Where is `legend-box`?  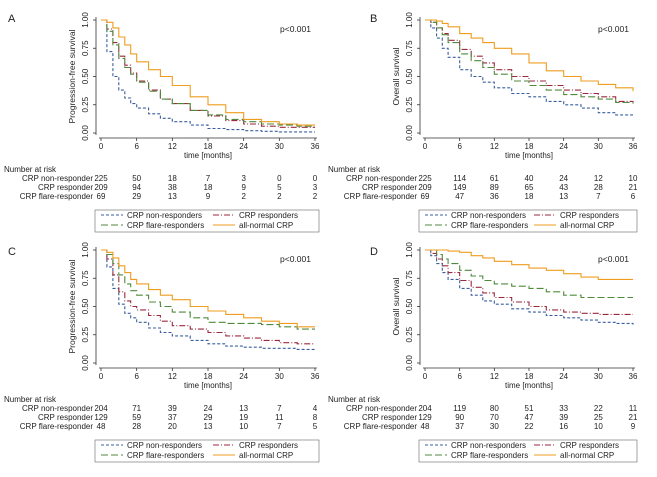 legend-box is located at coordinates (528, 451).